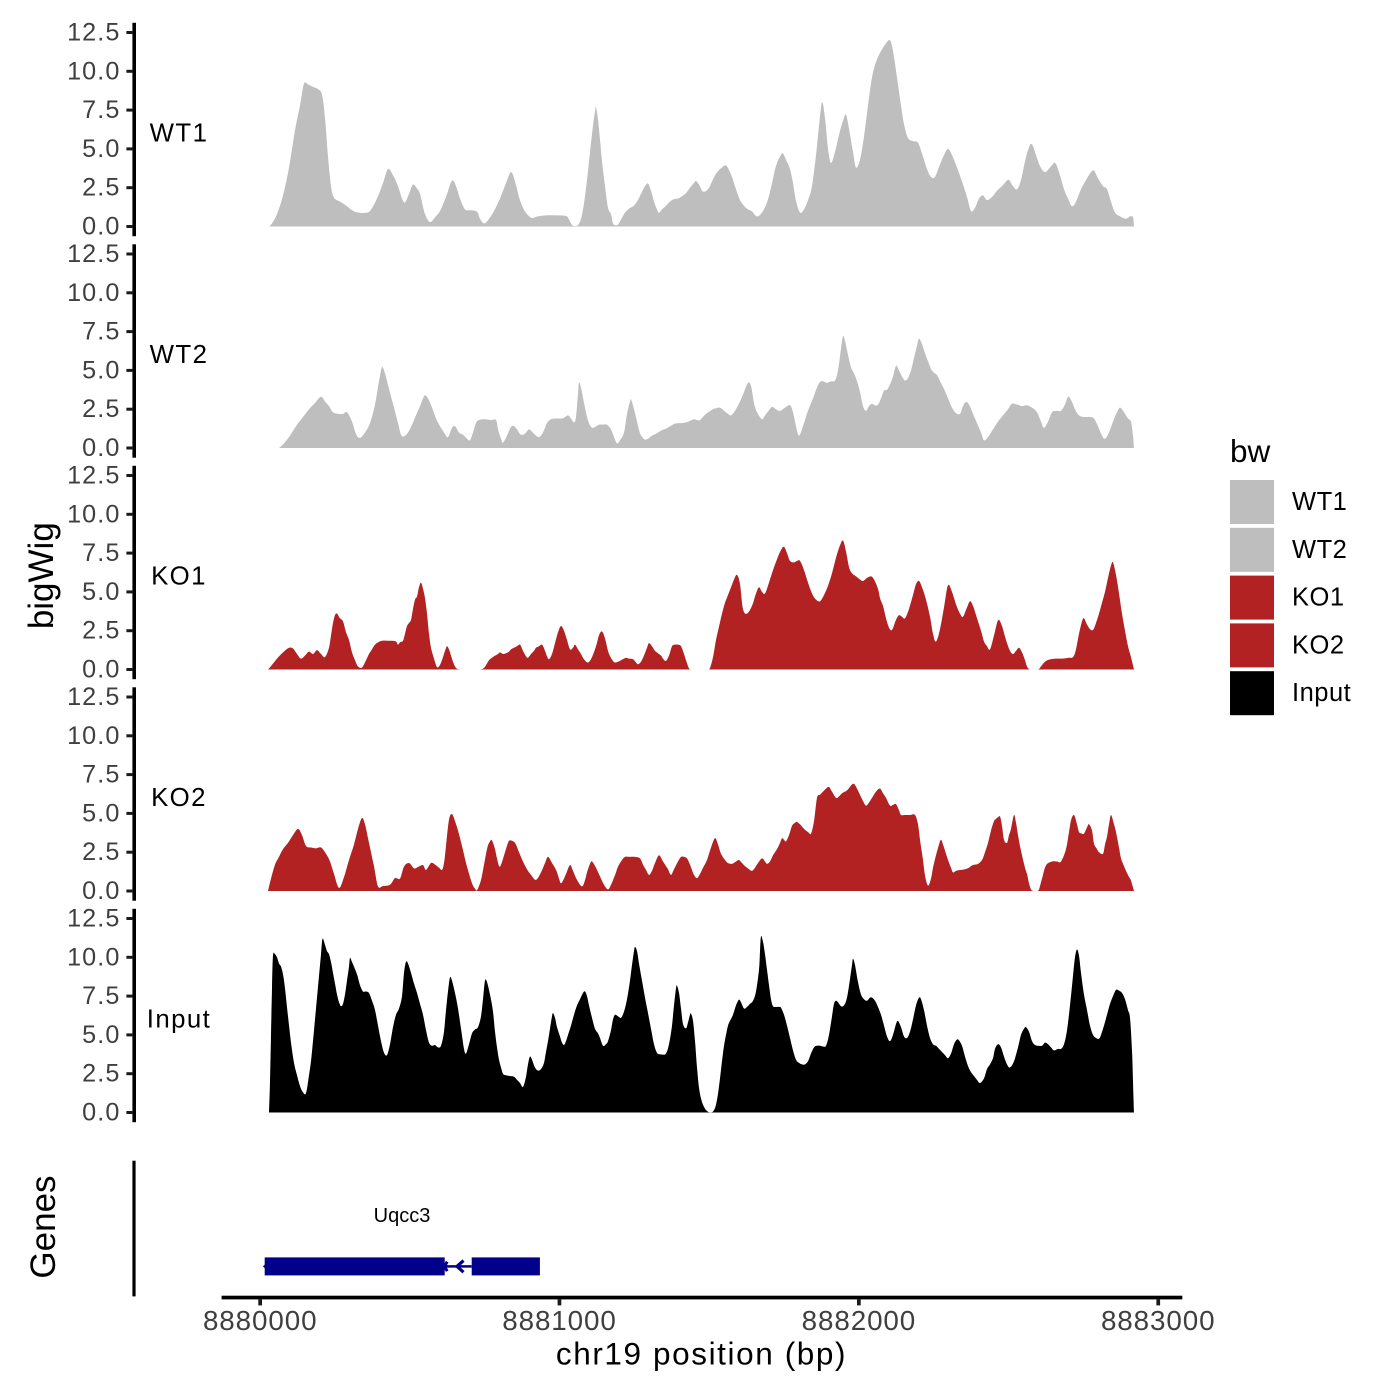 The image size is (1400, 1400). What do you see at coordinates (1158, 1320) in the screenshot?
I see `svg-text: 8883000` at bounding box center [1158, 1320].